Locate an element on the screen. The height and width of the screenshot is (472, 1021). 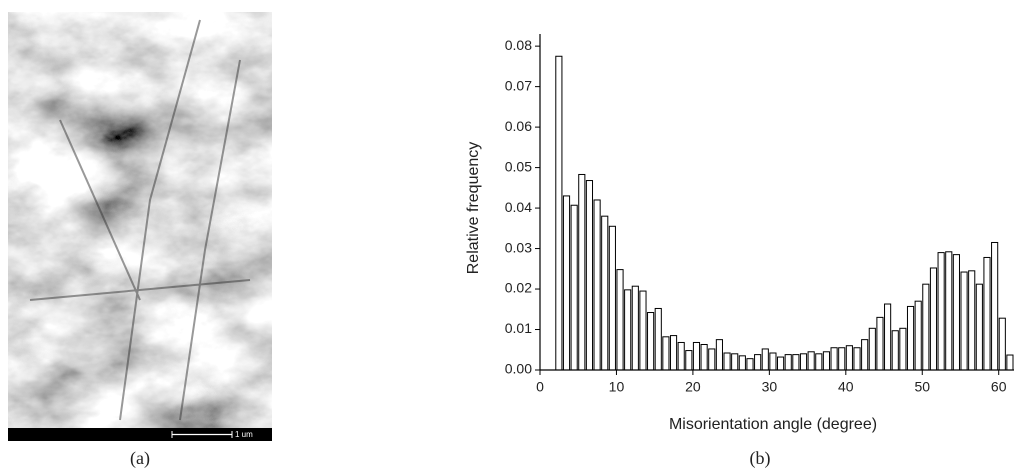
y-tick-label: 0.01 is located at coordinates (518, 328).